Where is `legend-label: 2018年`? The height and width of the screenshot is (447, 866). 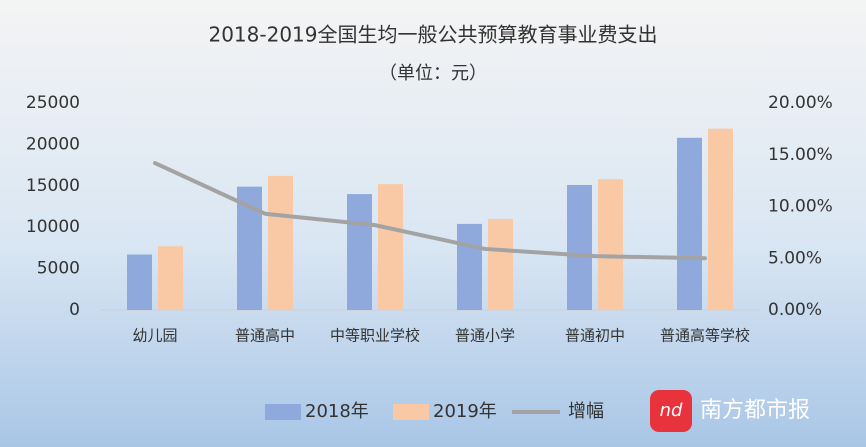
legend-label: 2018年 is located at coordinates (337, 411).